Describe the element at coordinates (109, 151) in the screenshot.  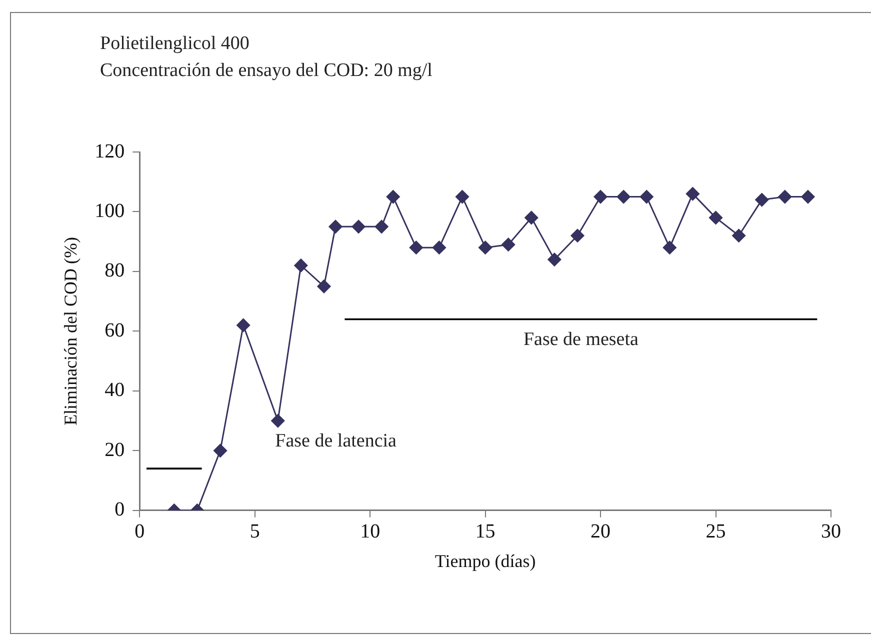
I see `y-tick-label: 120` at that location.